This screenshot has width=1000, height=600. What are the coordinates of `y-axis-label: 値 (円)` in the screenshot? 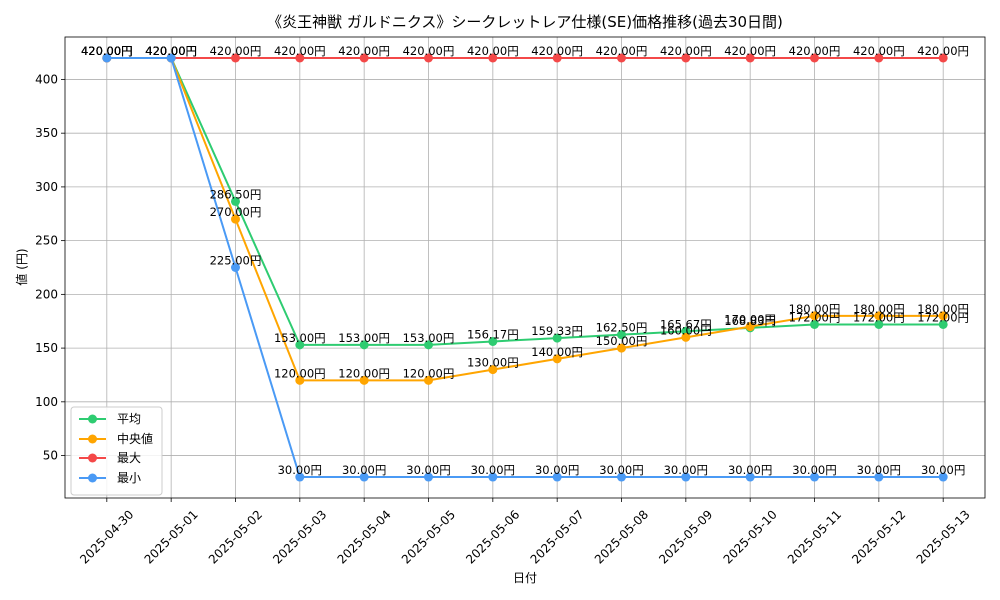 It's located at (21, 266).